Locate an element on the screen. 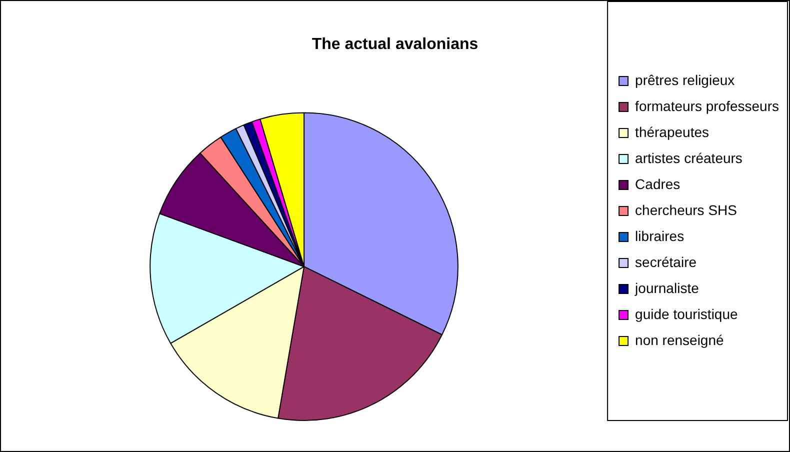 Image resolution: width=790 pixels, height=452 pixels. legend-label: thérapeutes is located at coordinates (672, 132).